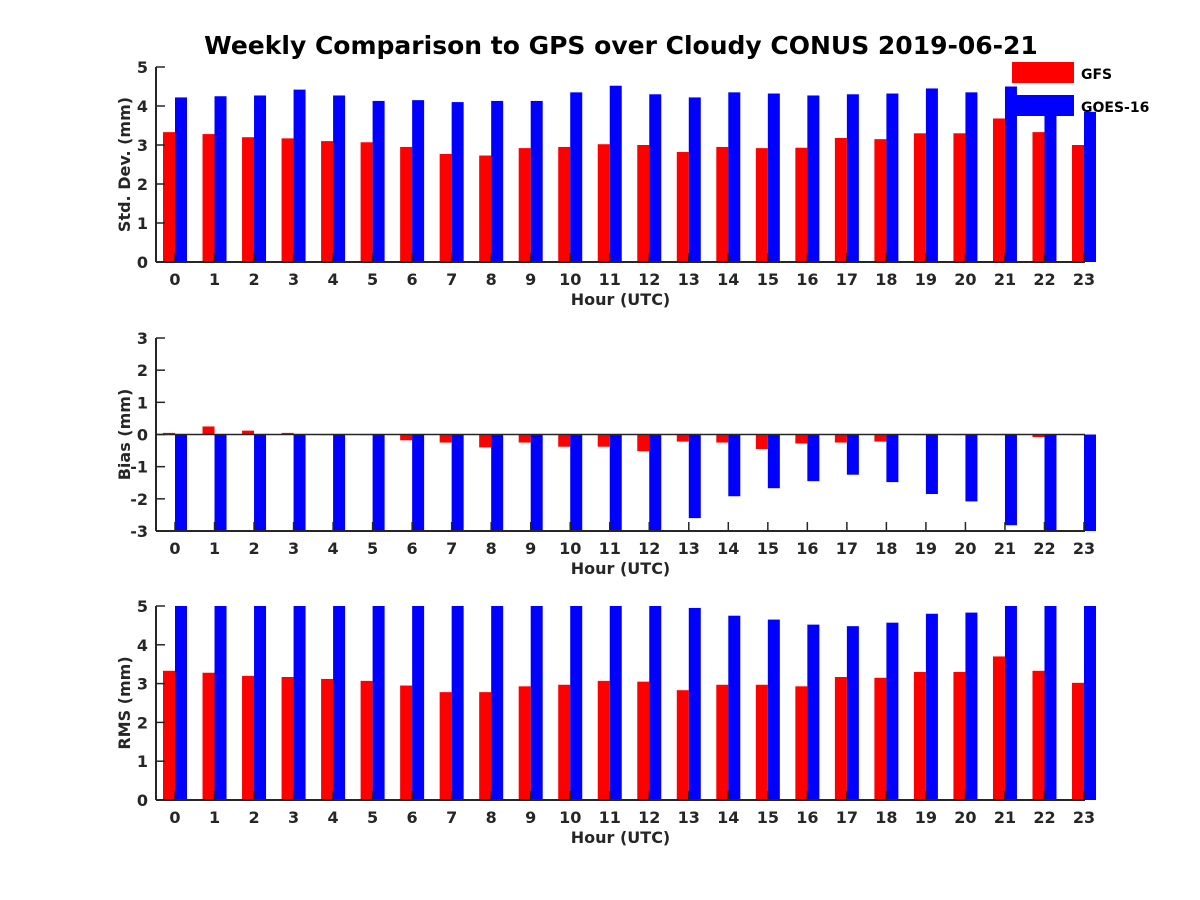  I want to click on y-tick-label: 5, so click(142, 606).